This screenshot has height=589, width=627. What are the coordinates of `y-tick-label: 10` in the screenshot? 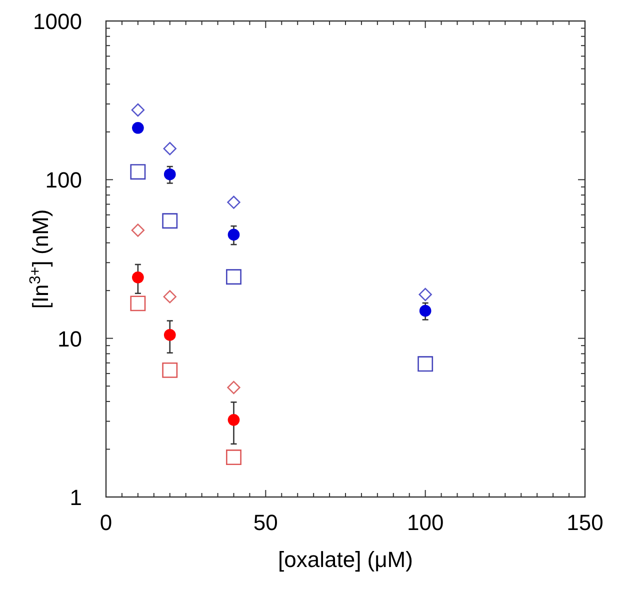 It's located at (70, 339).